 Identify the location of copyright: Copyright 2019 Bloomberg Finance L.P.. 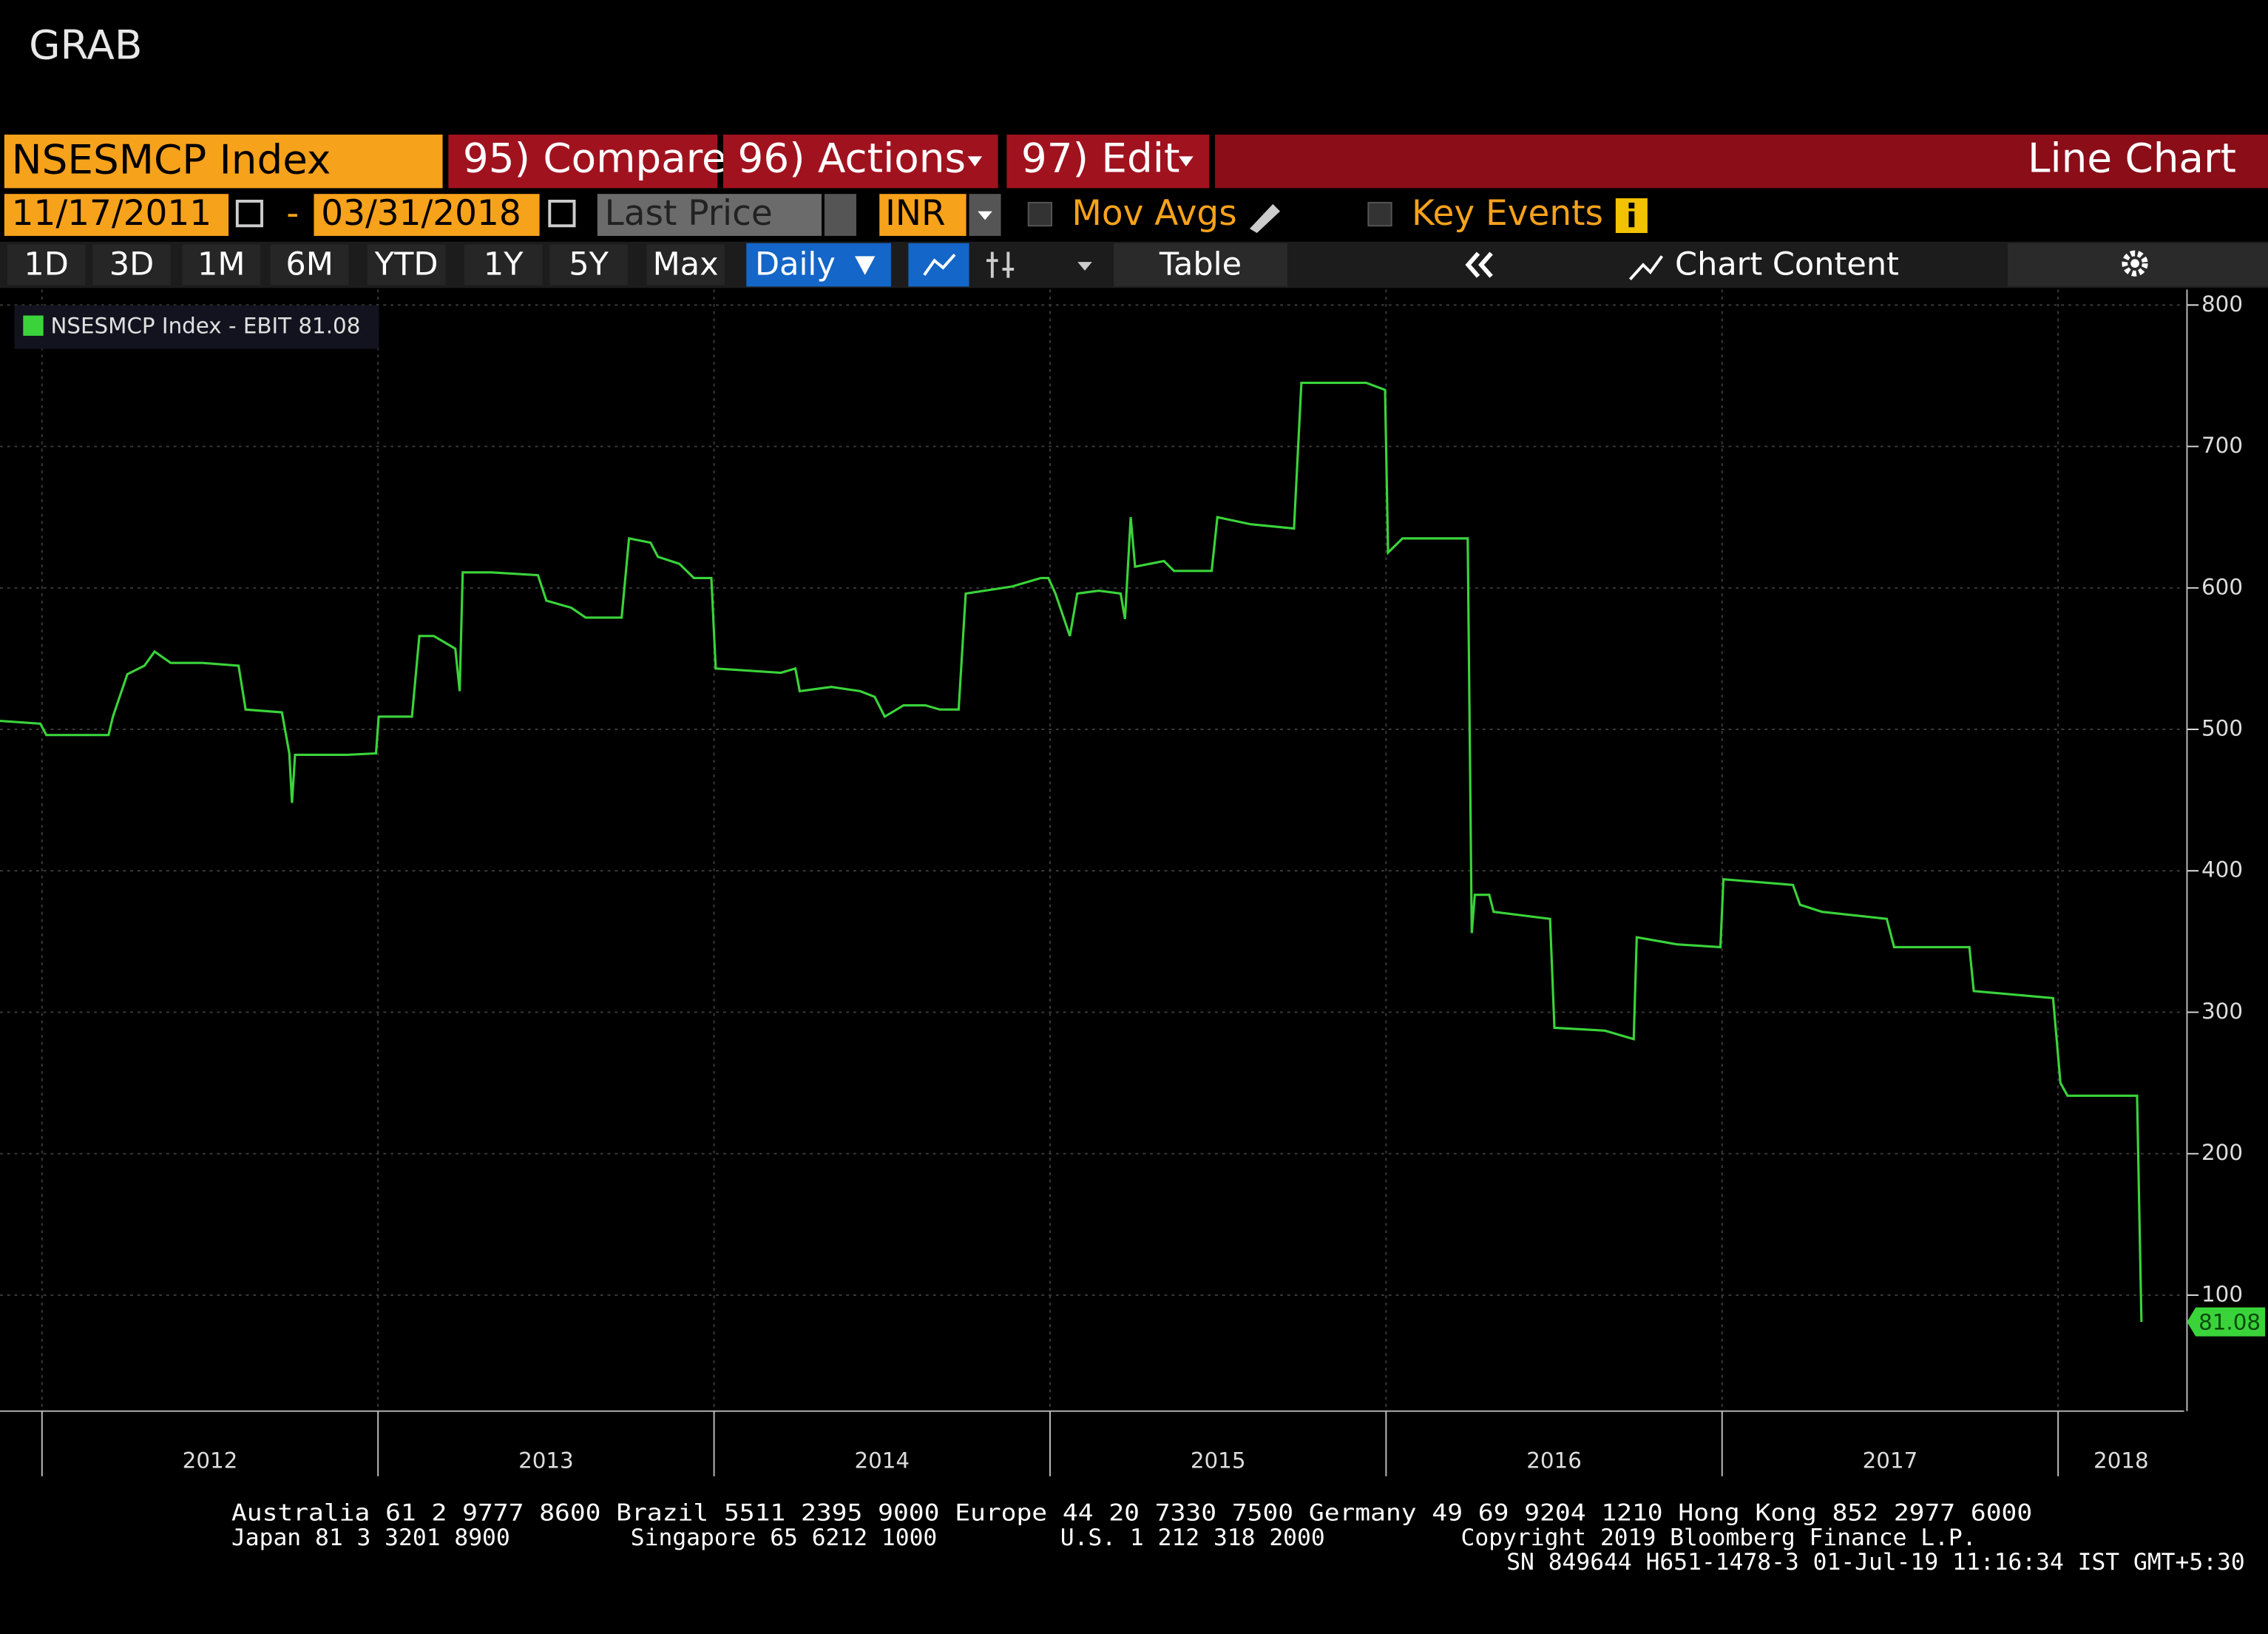
(1719, 1538).